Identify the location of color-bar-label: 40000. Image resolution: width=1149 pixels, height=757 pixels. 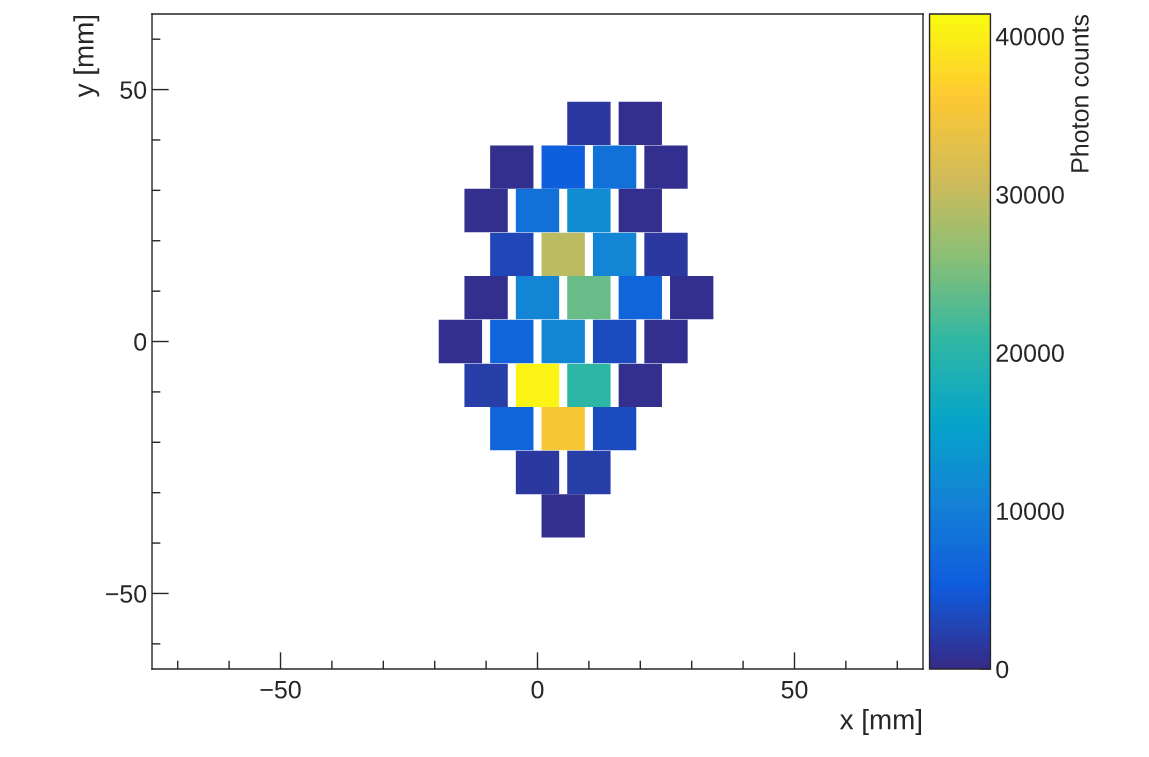
(1029, 36).